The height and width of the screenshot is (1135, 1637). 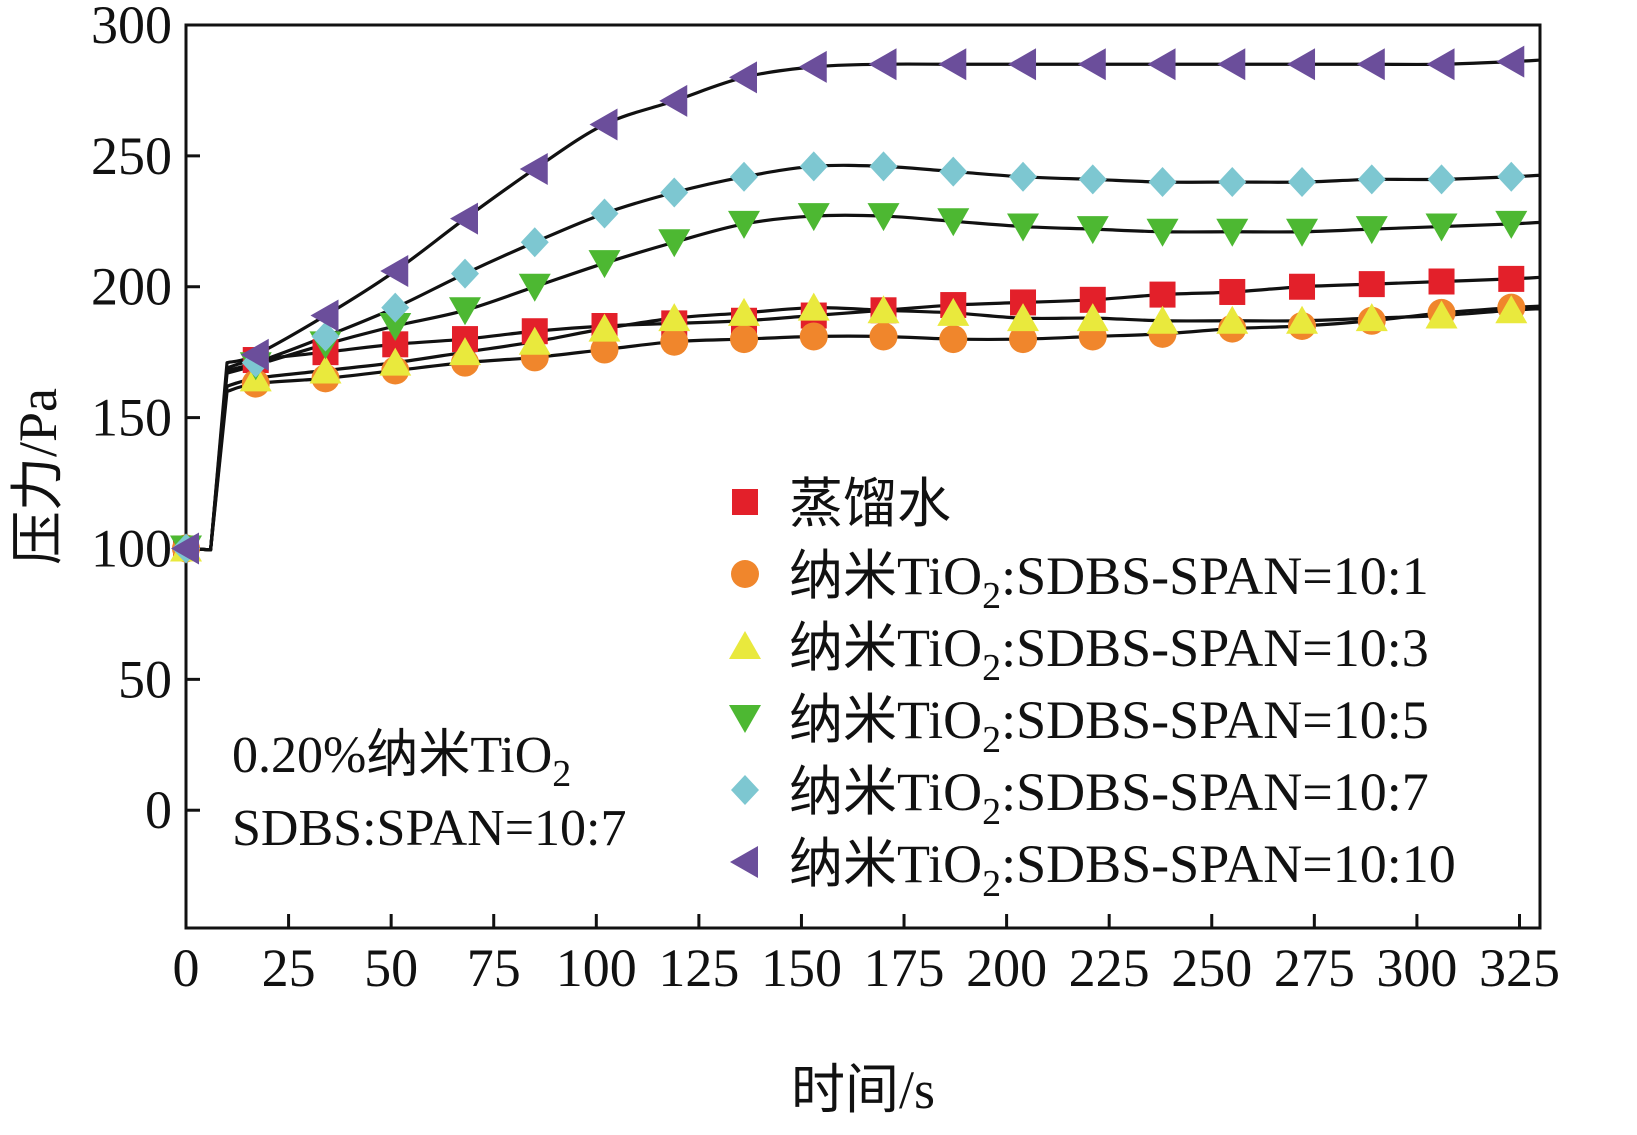 What do you see at coordinates (863, 1090) in the screenshot?
I see `x-axis-title: 时间/s` at bounding box center [863, 1090].